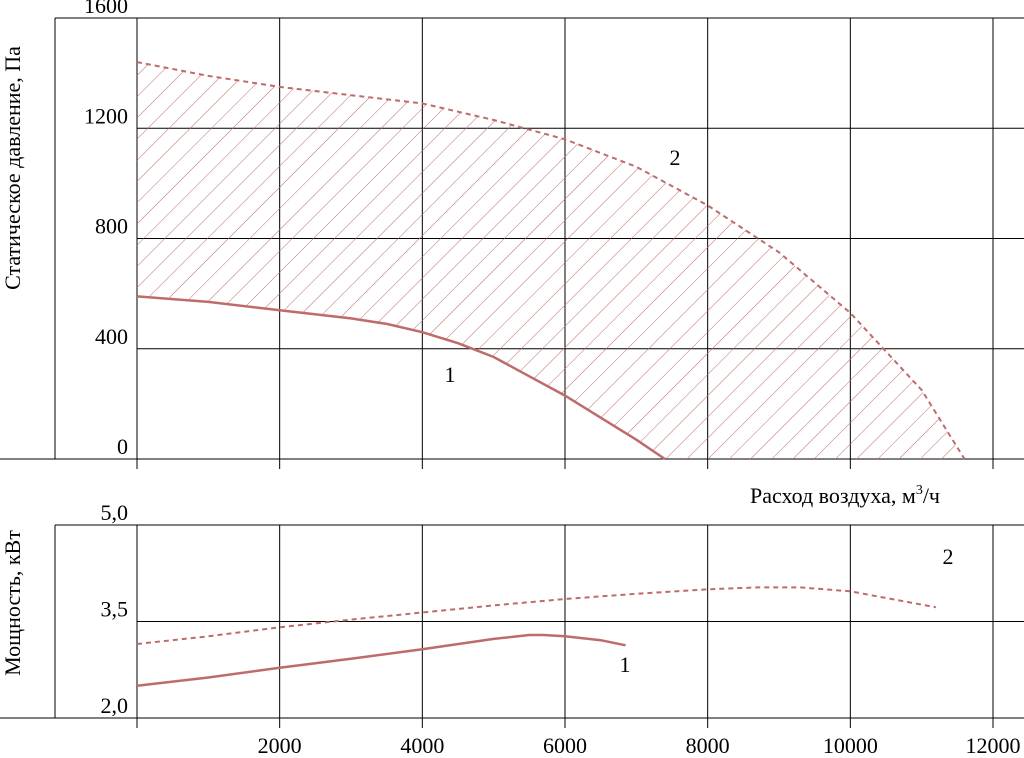  Describe the element at coordinates (111, 336) in the screenshot. I see `pressure-y-tick-label: 400` at that location.